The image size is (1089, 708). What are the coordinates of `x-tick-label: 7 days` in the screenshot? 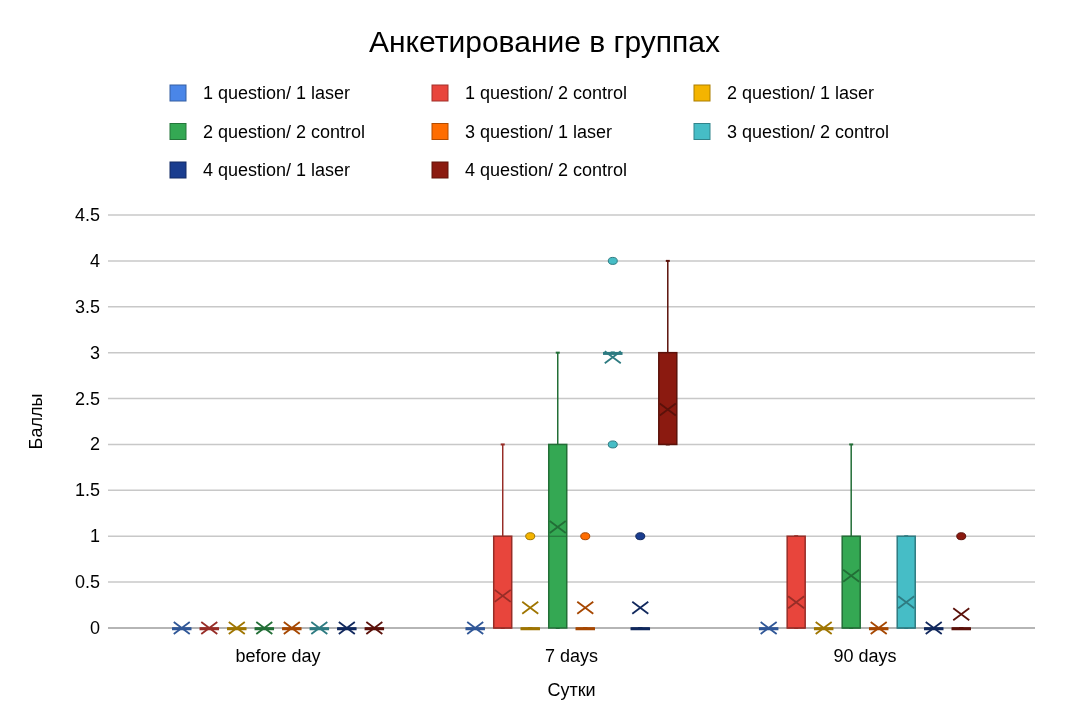 It's located at (571, 656).